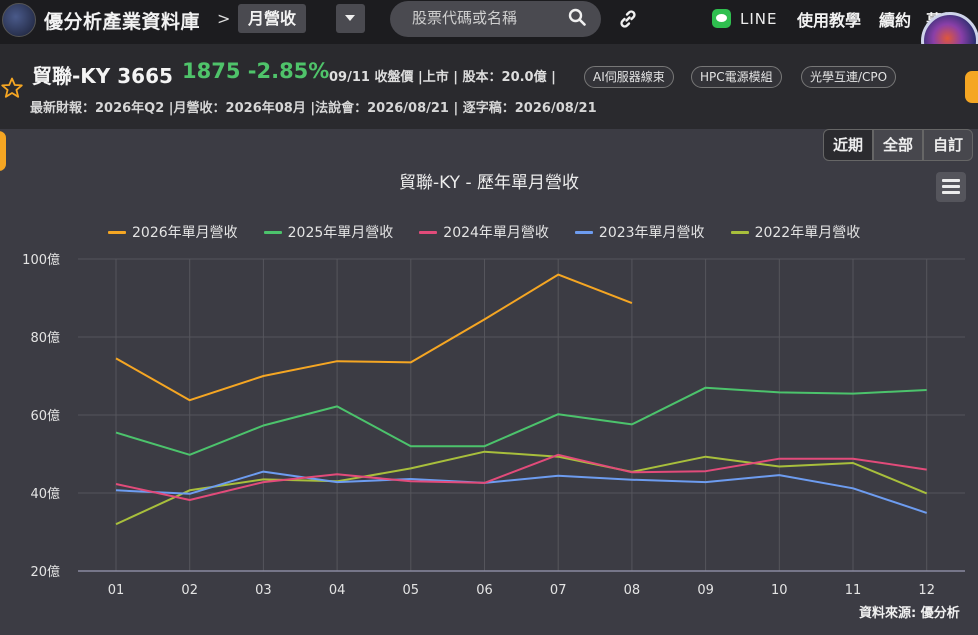 Image resolution: width=978 pixels, height=635 pixels. What do you see at coordinates (263, 590) in the screenshot?
I see `x-tick-label: 03` at bounding box center [263, 590].